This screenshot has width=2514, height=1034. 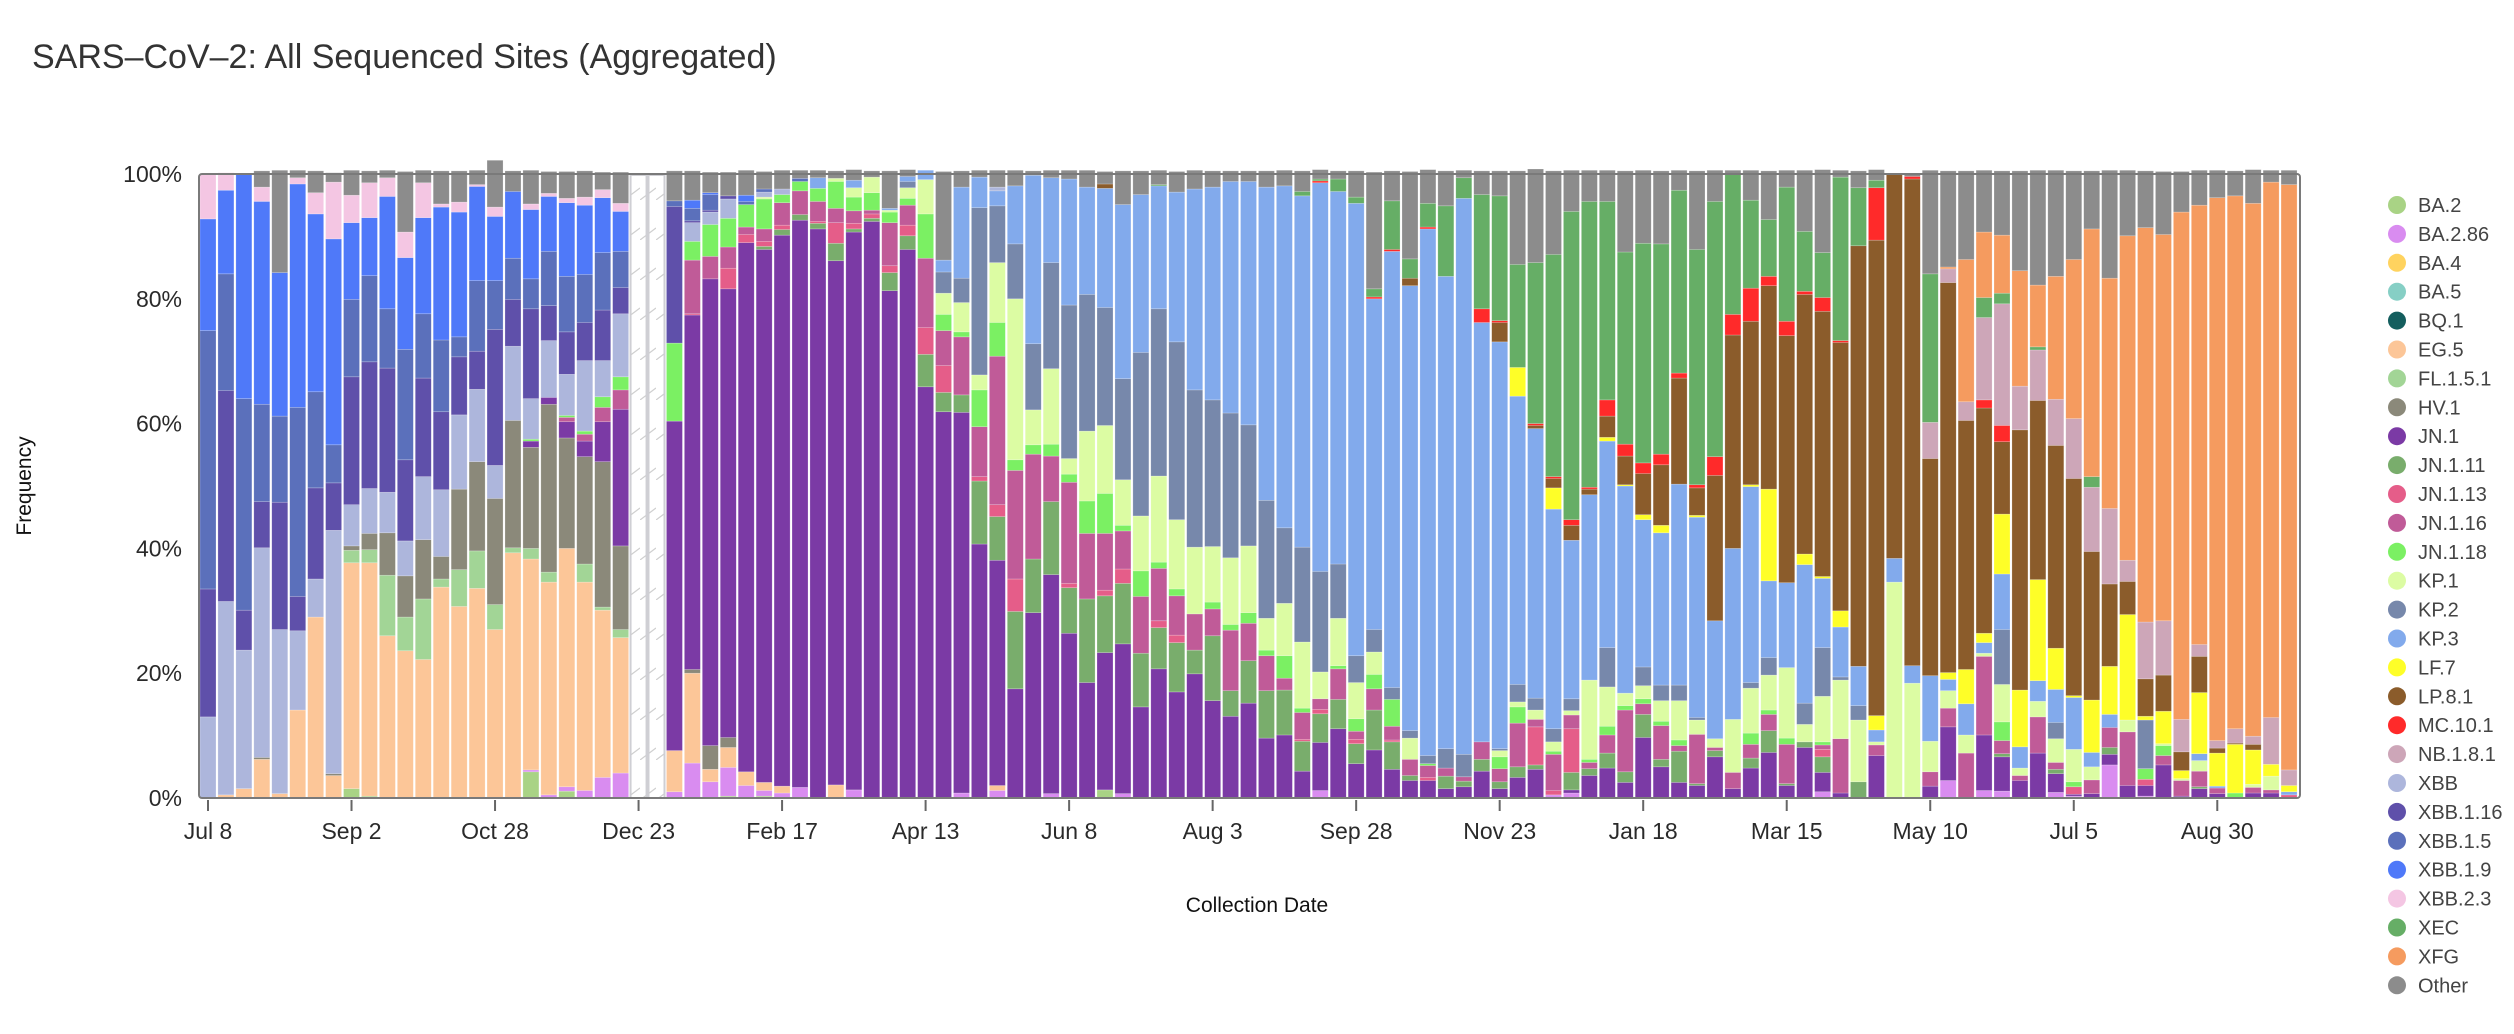 I want to click on legend-item: XBB, so click(x=2423, y=784).